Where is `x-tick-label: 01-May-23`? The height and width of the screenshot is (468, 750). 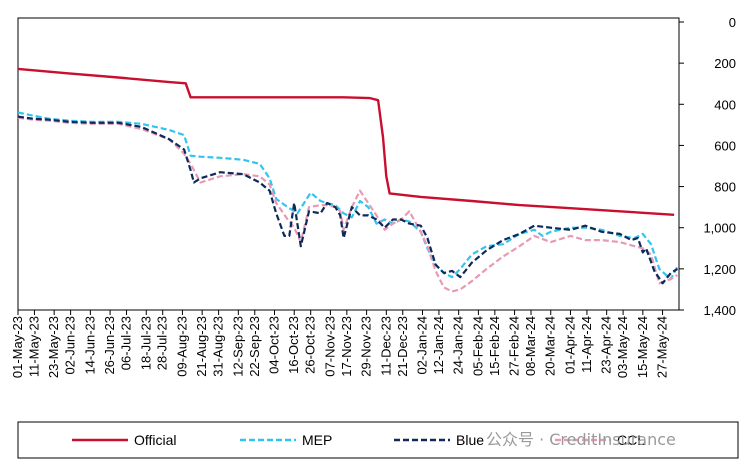 x-tick-label: 01-May-23 is located at coordinates (17, 347).